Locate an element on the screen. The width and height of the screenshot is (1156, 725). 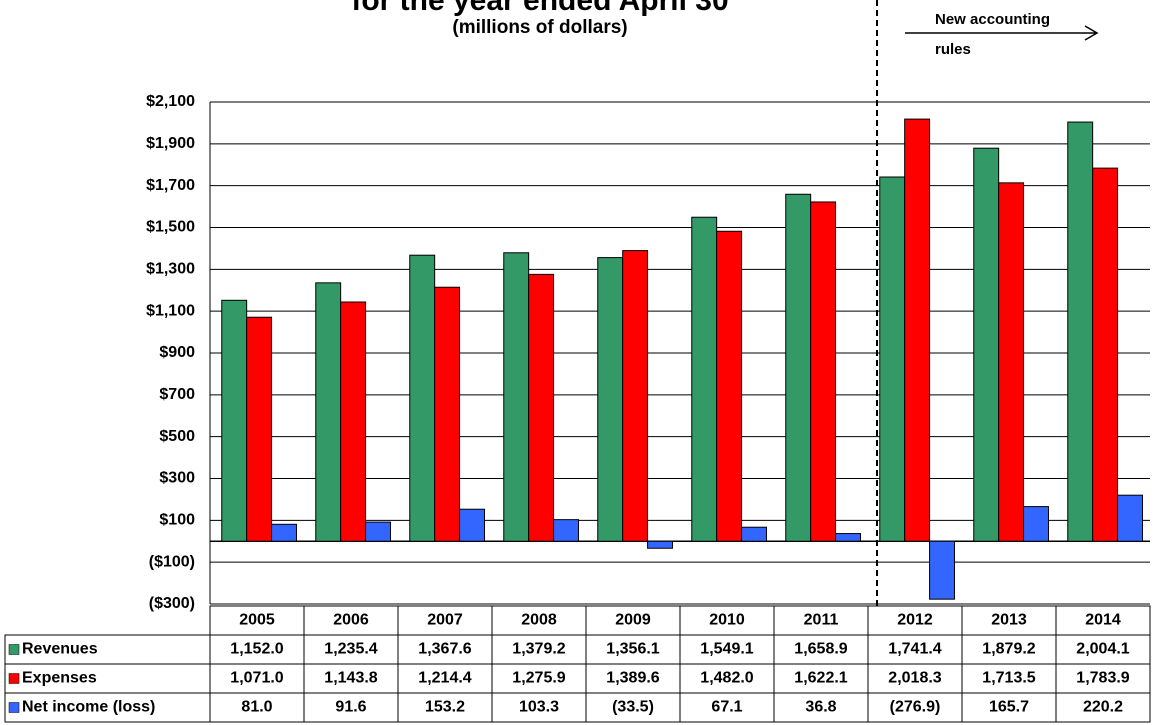
y-tick-label: $500 is located at coordinates (177, 436).